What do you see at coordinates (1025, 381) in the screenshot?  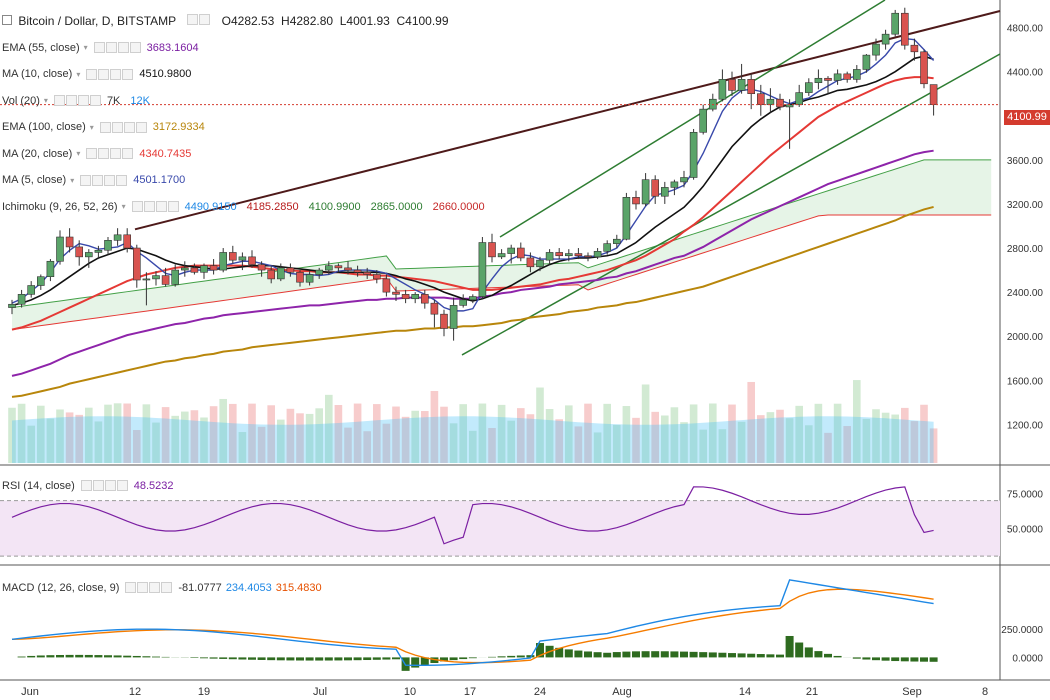 I see `price-tick-label: 1600.00` at bounding box center [1025, 381].